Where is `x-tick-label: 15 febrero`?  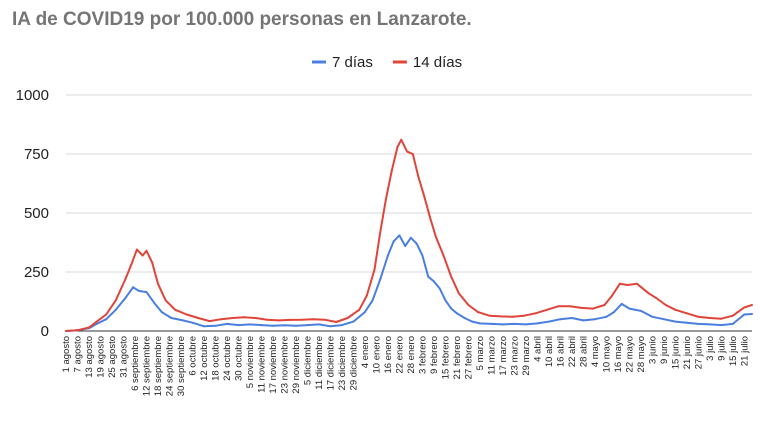
x-tick-label: 15 febrero is located at coordinates (445, 357).